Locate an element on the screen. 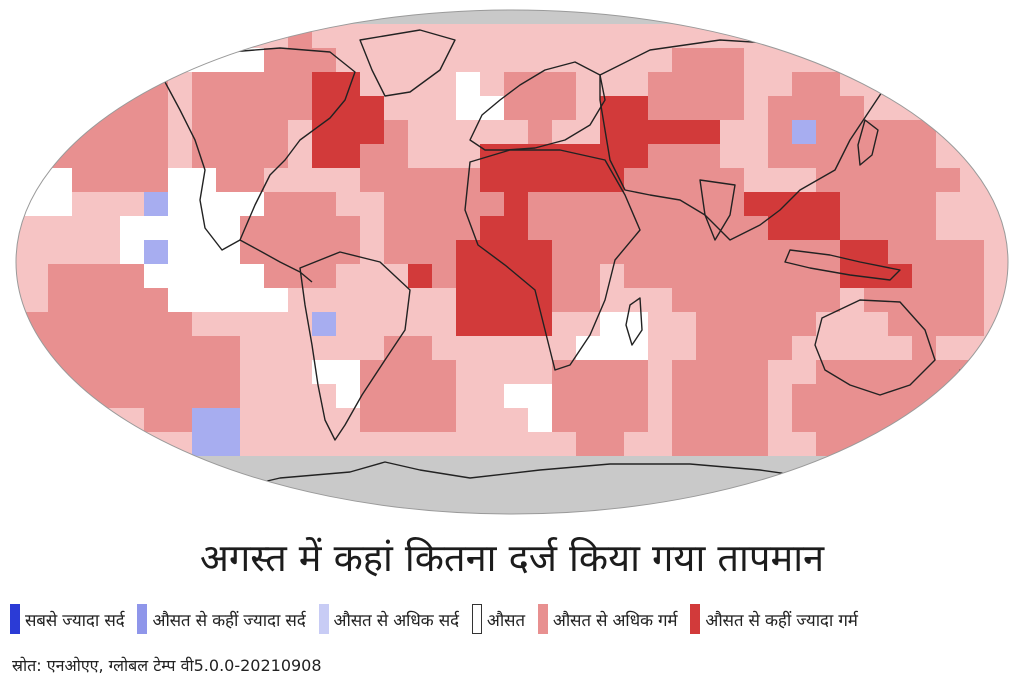 This screenshot has width=1024, height=684. japan-outline is located at coordinates (868, 142).